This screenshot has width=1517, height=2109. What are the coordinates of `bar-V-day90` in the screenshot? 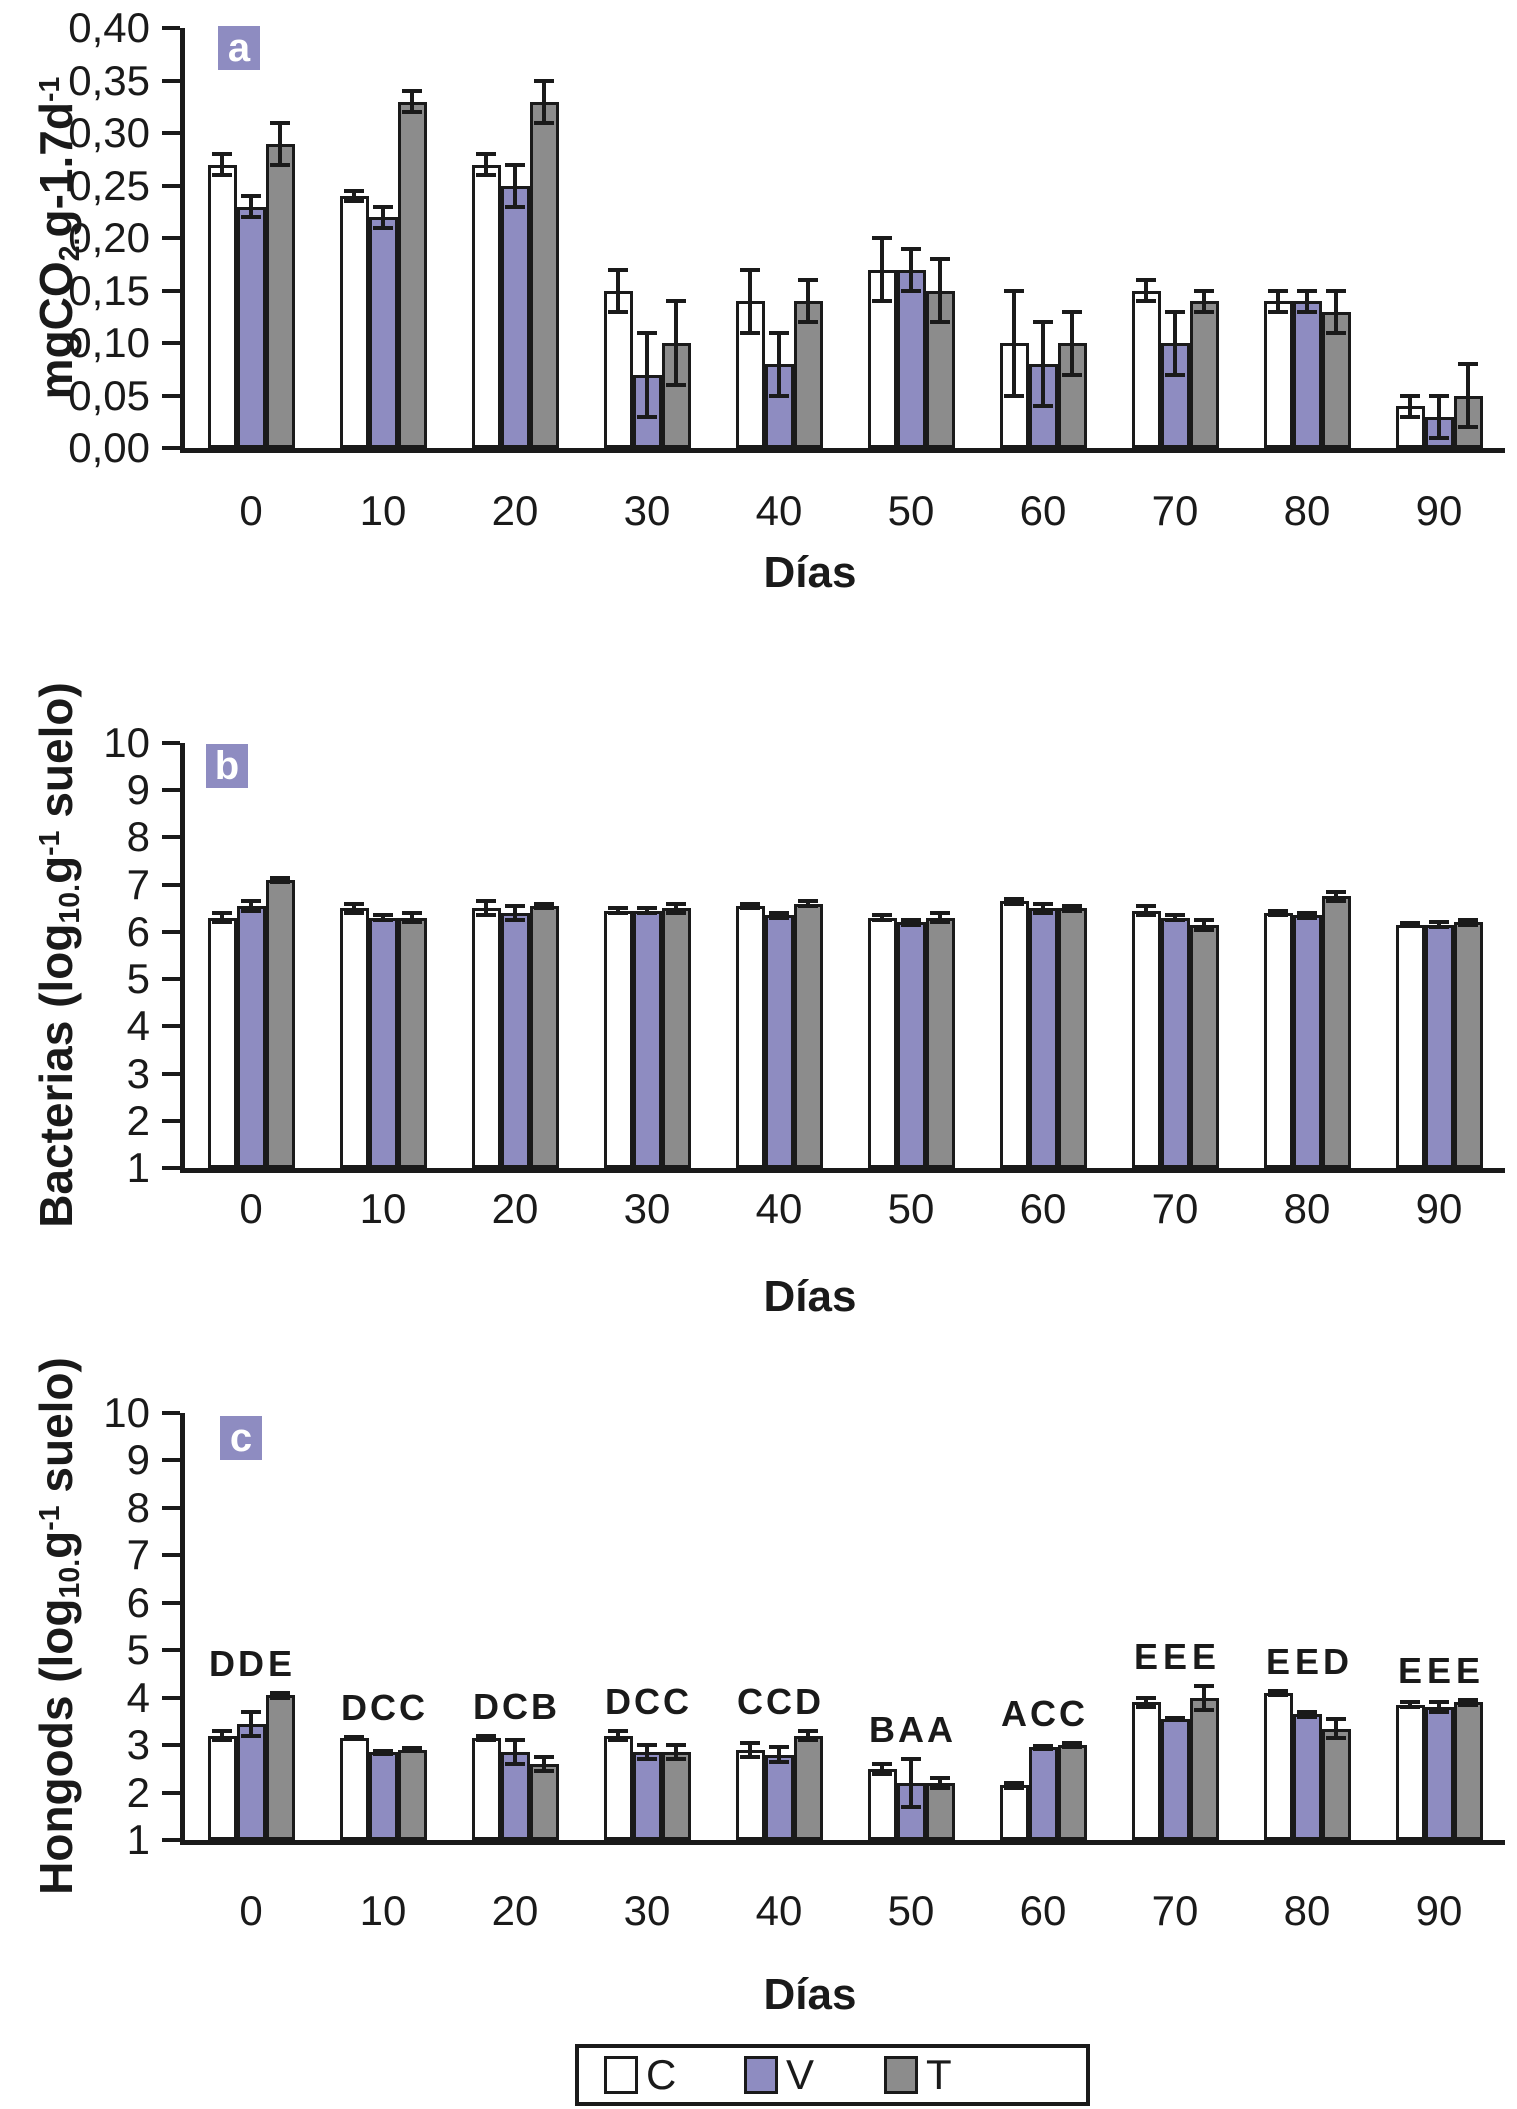 It's located at (1439, 1046).